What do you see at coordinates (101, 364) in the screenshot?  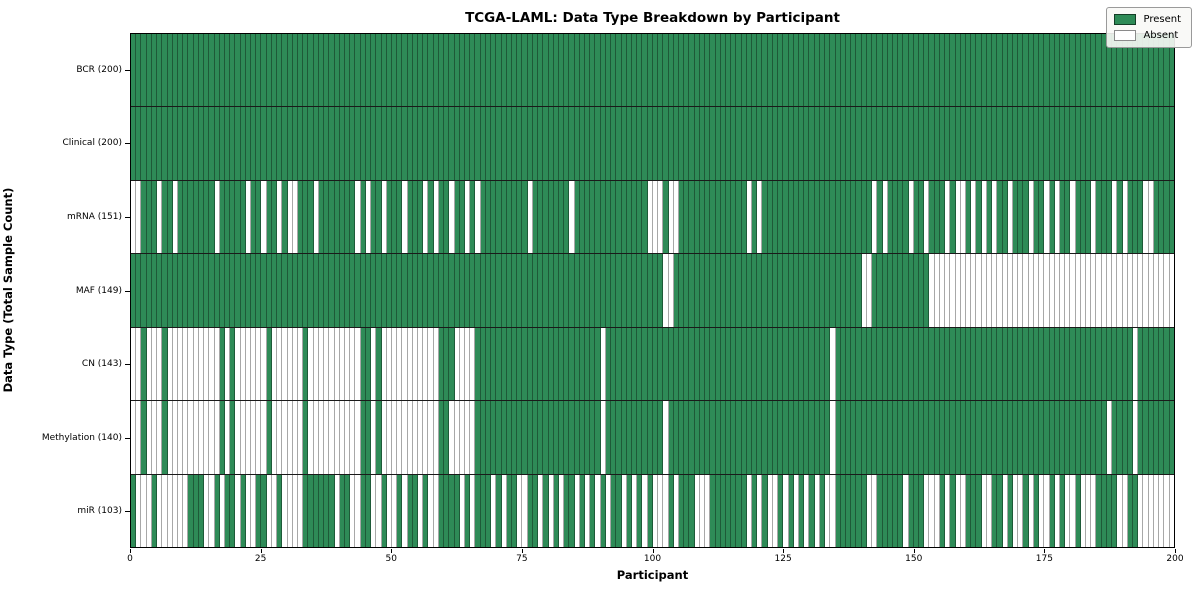 I see `y-tick-label-CN: CN (143)` at bounding box center [101, 364].